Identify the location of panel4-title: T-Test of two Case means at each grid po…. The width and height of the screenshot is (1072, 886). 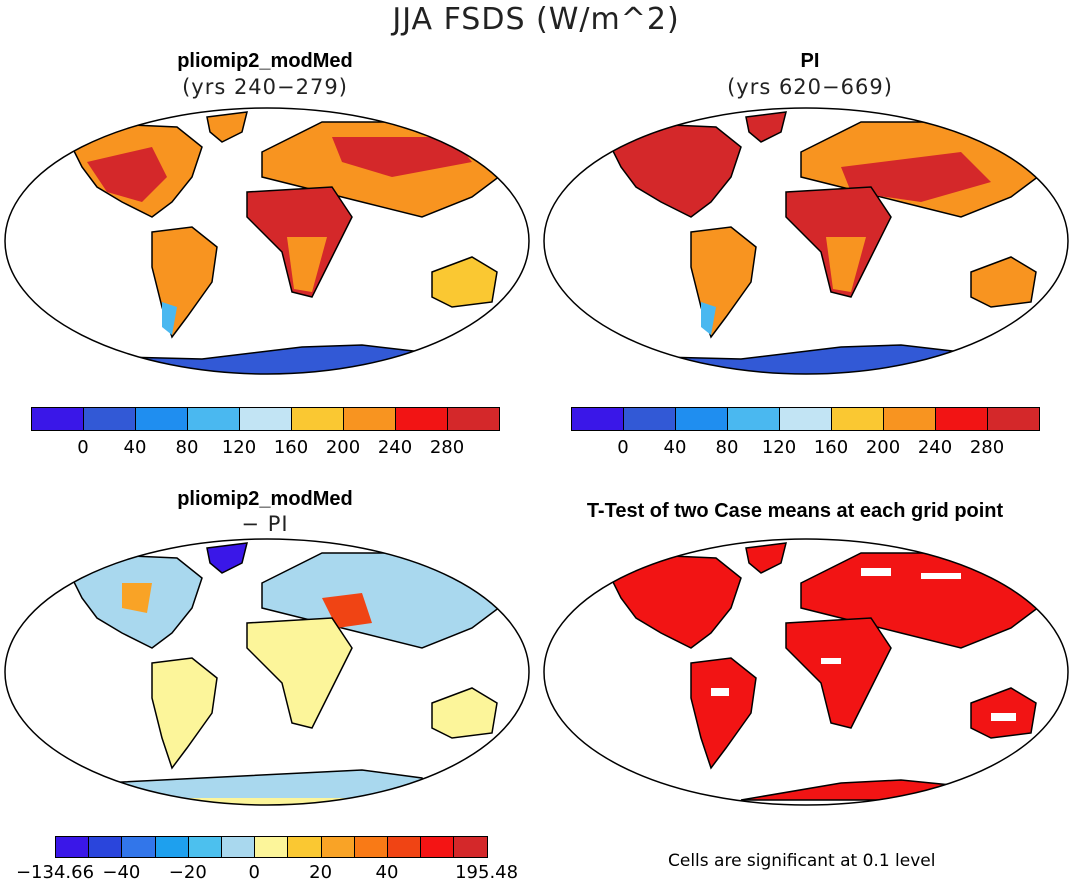
(795, 511).